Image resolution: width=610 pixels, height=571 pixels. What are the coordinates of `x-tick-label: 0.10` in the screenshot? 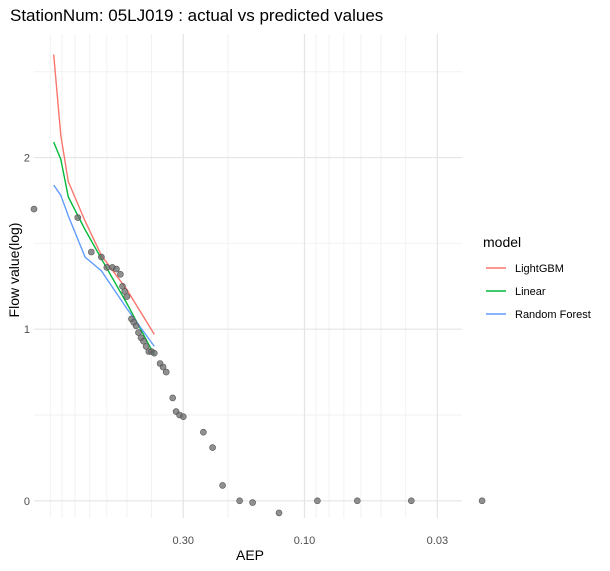 It's located at (304, 541).